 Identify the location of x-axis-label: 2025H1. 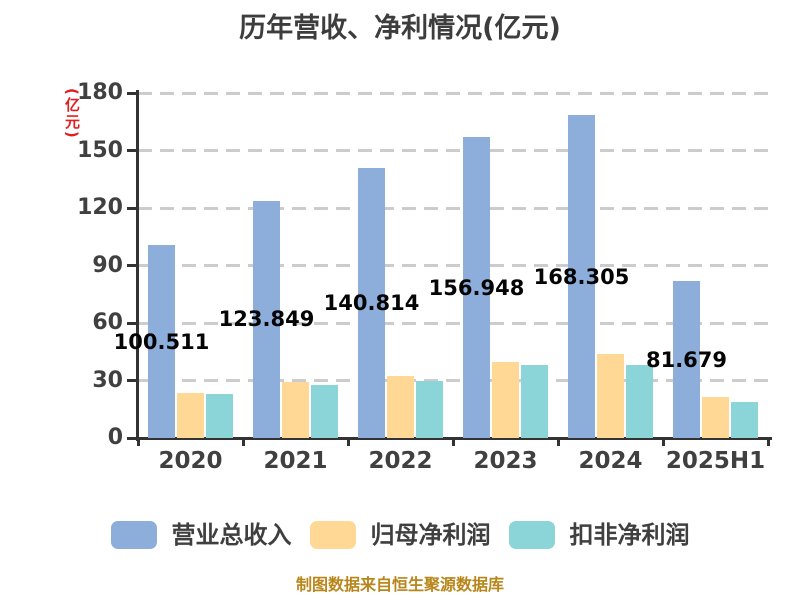
(715, 461).